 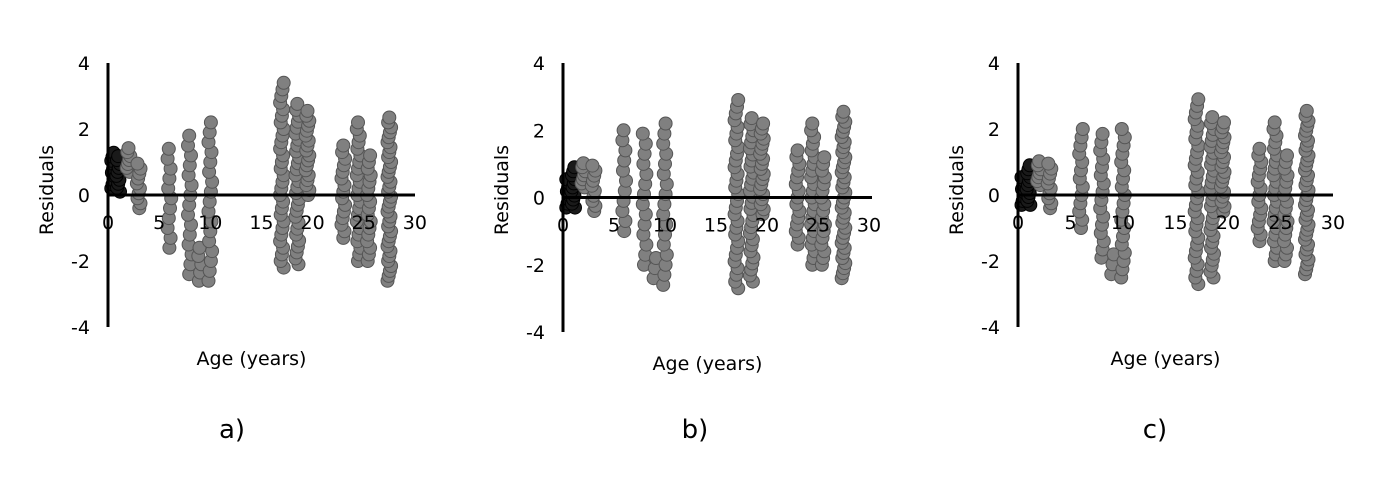 I want to click on panel-label: a), so click(x=232, y=430).